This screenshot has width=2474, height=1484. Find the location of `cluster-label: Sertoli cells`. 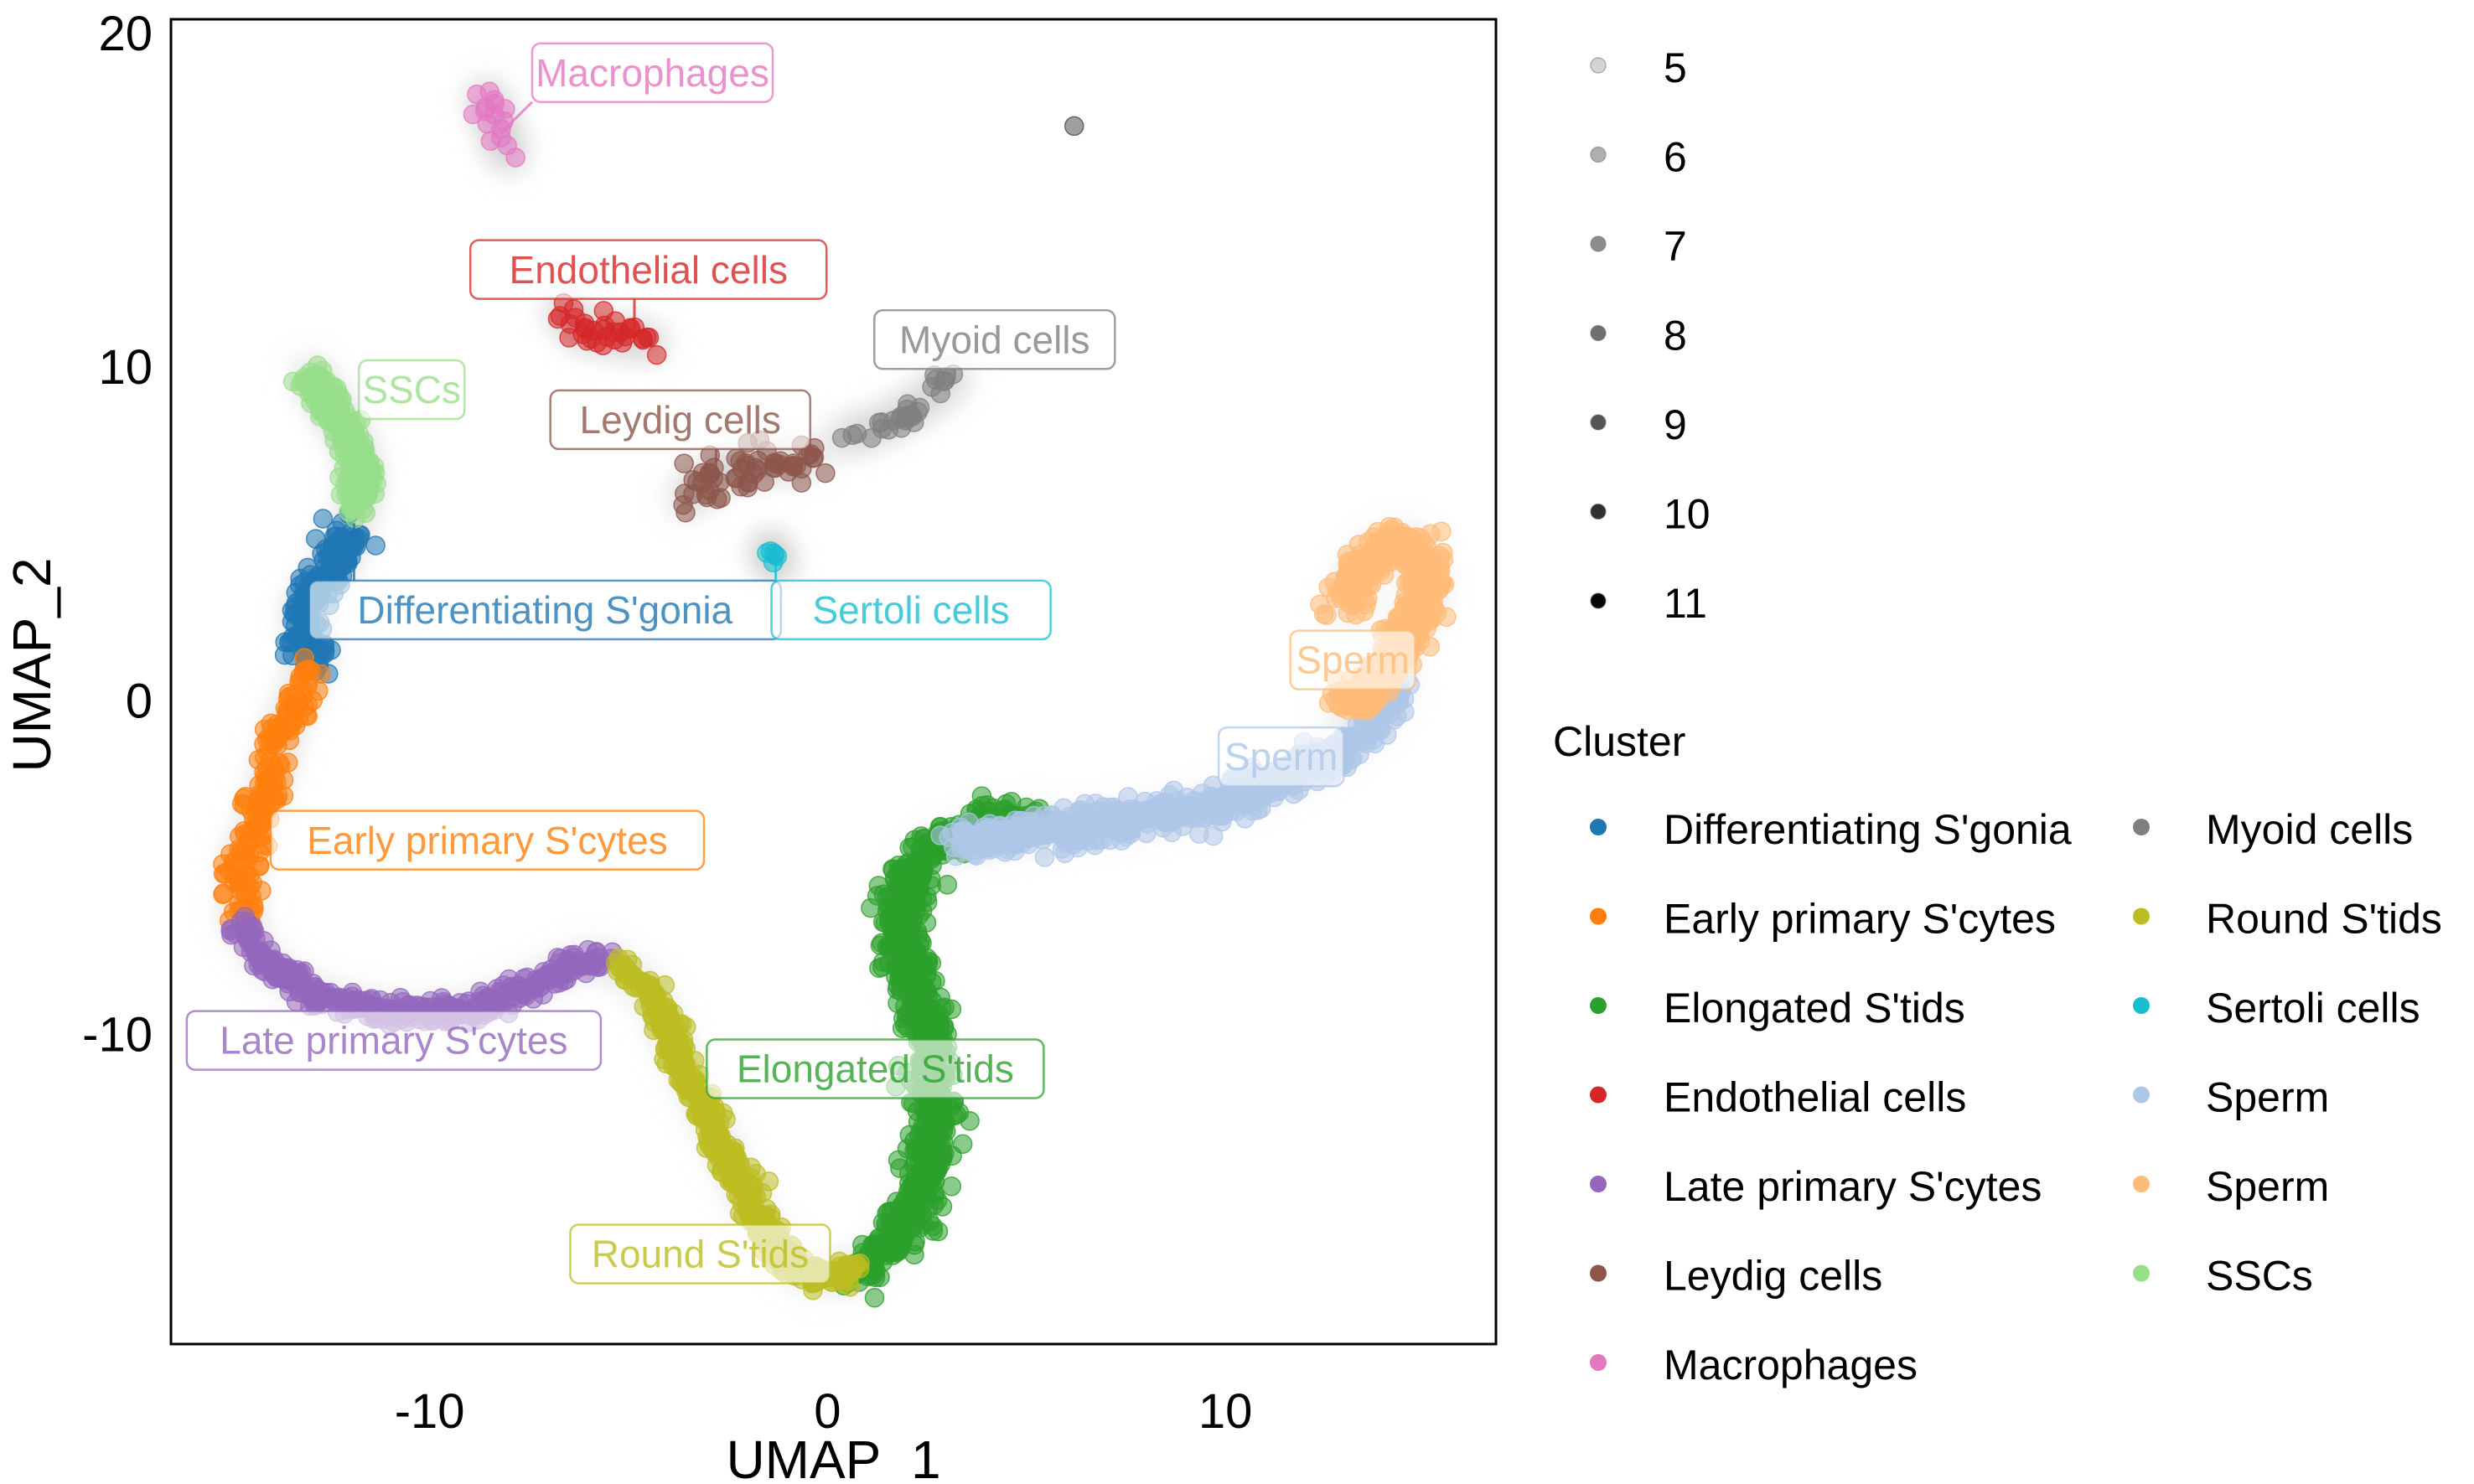

cluster-label: Sertoli cells is located at coordinates (911, 602).